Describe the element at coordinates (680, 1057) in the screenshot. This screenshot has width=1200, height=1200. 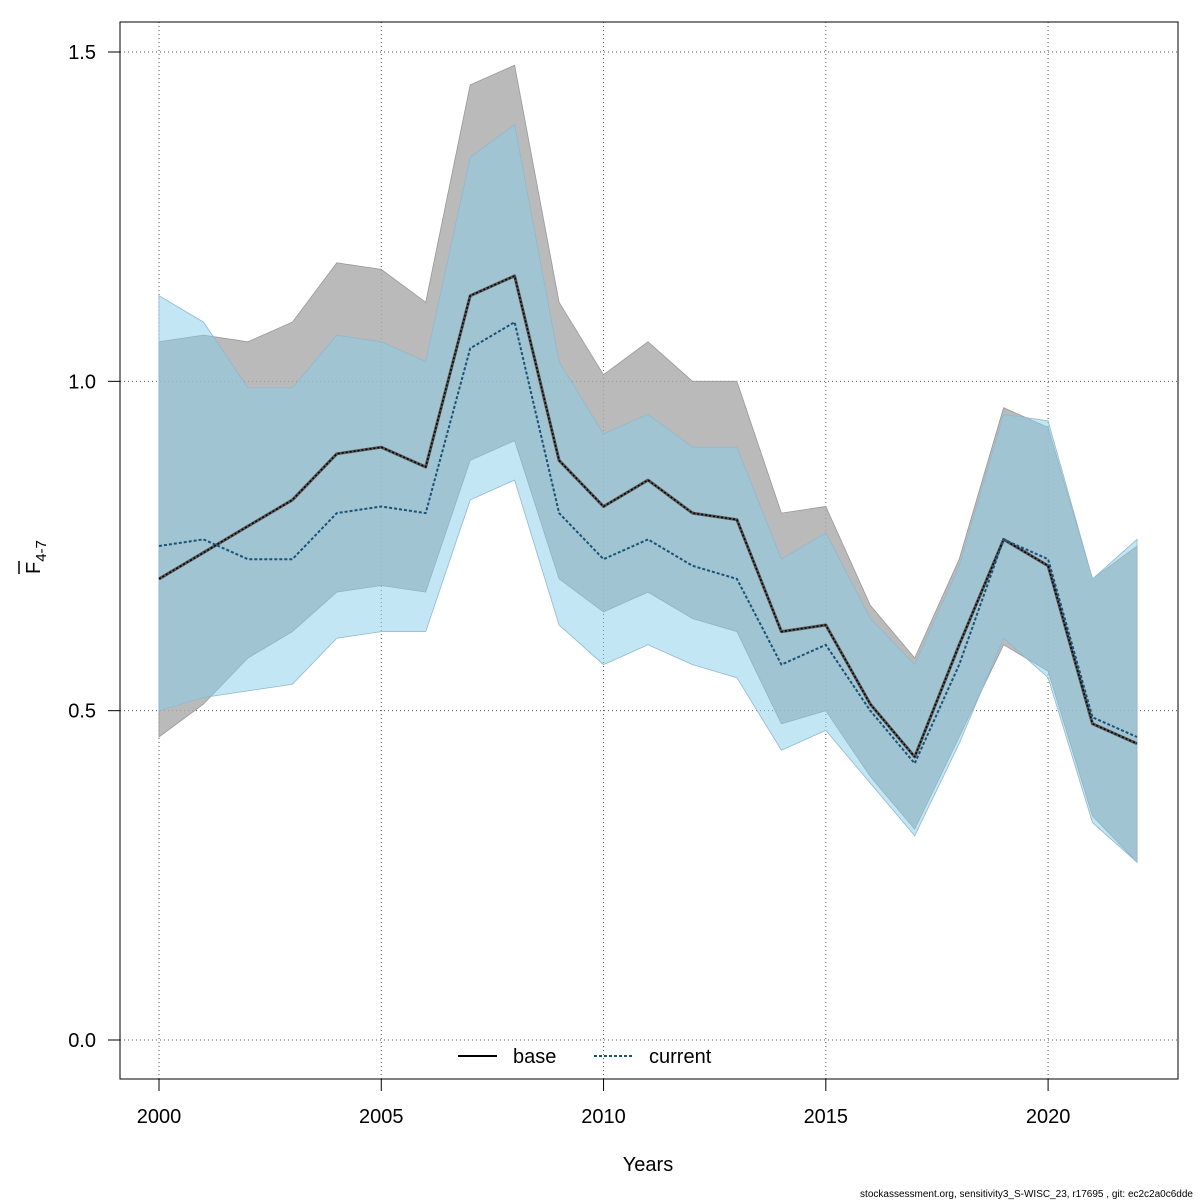
I see `legend-label-current: current` at that location.